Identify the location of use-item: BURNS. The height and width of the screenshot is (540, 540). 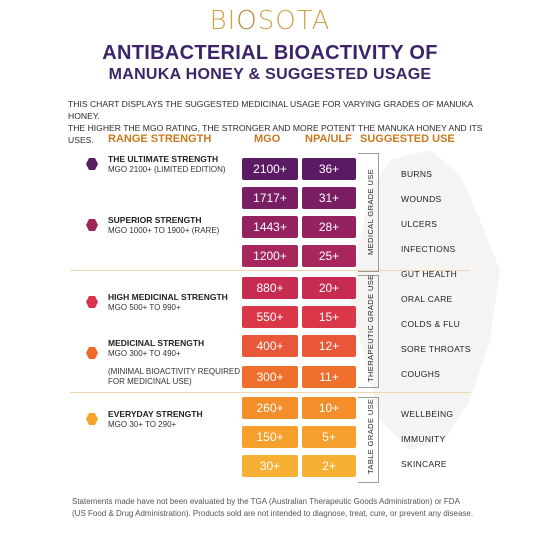
(417, 174).